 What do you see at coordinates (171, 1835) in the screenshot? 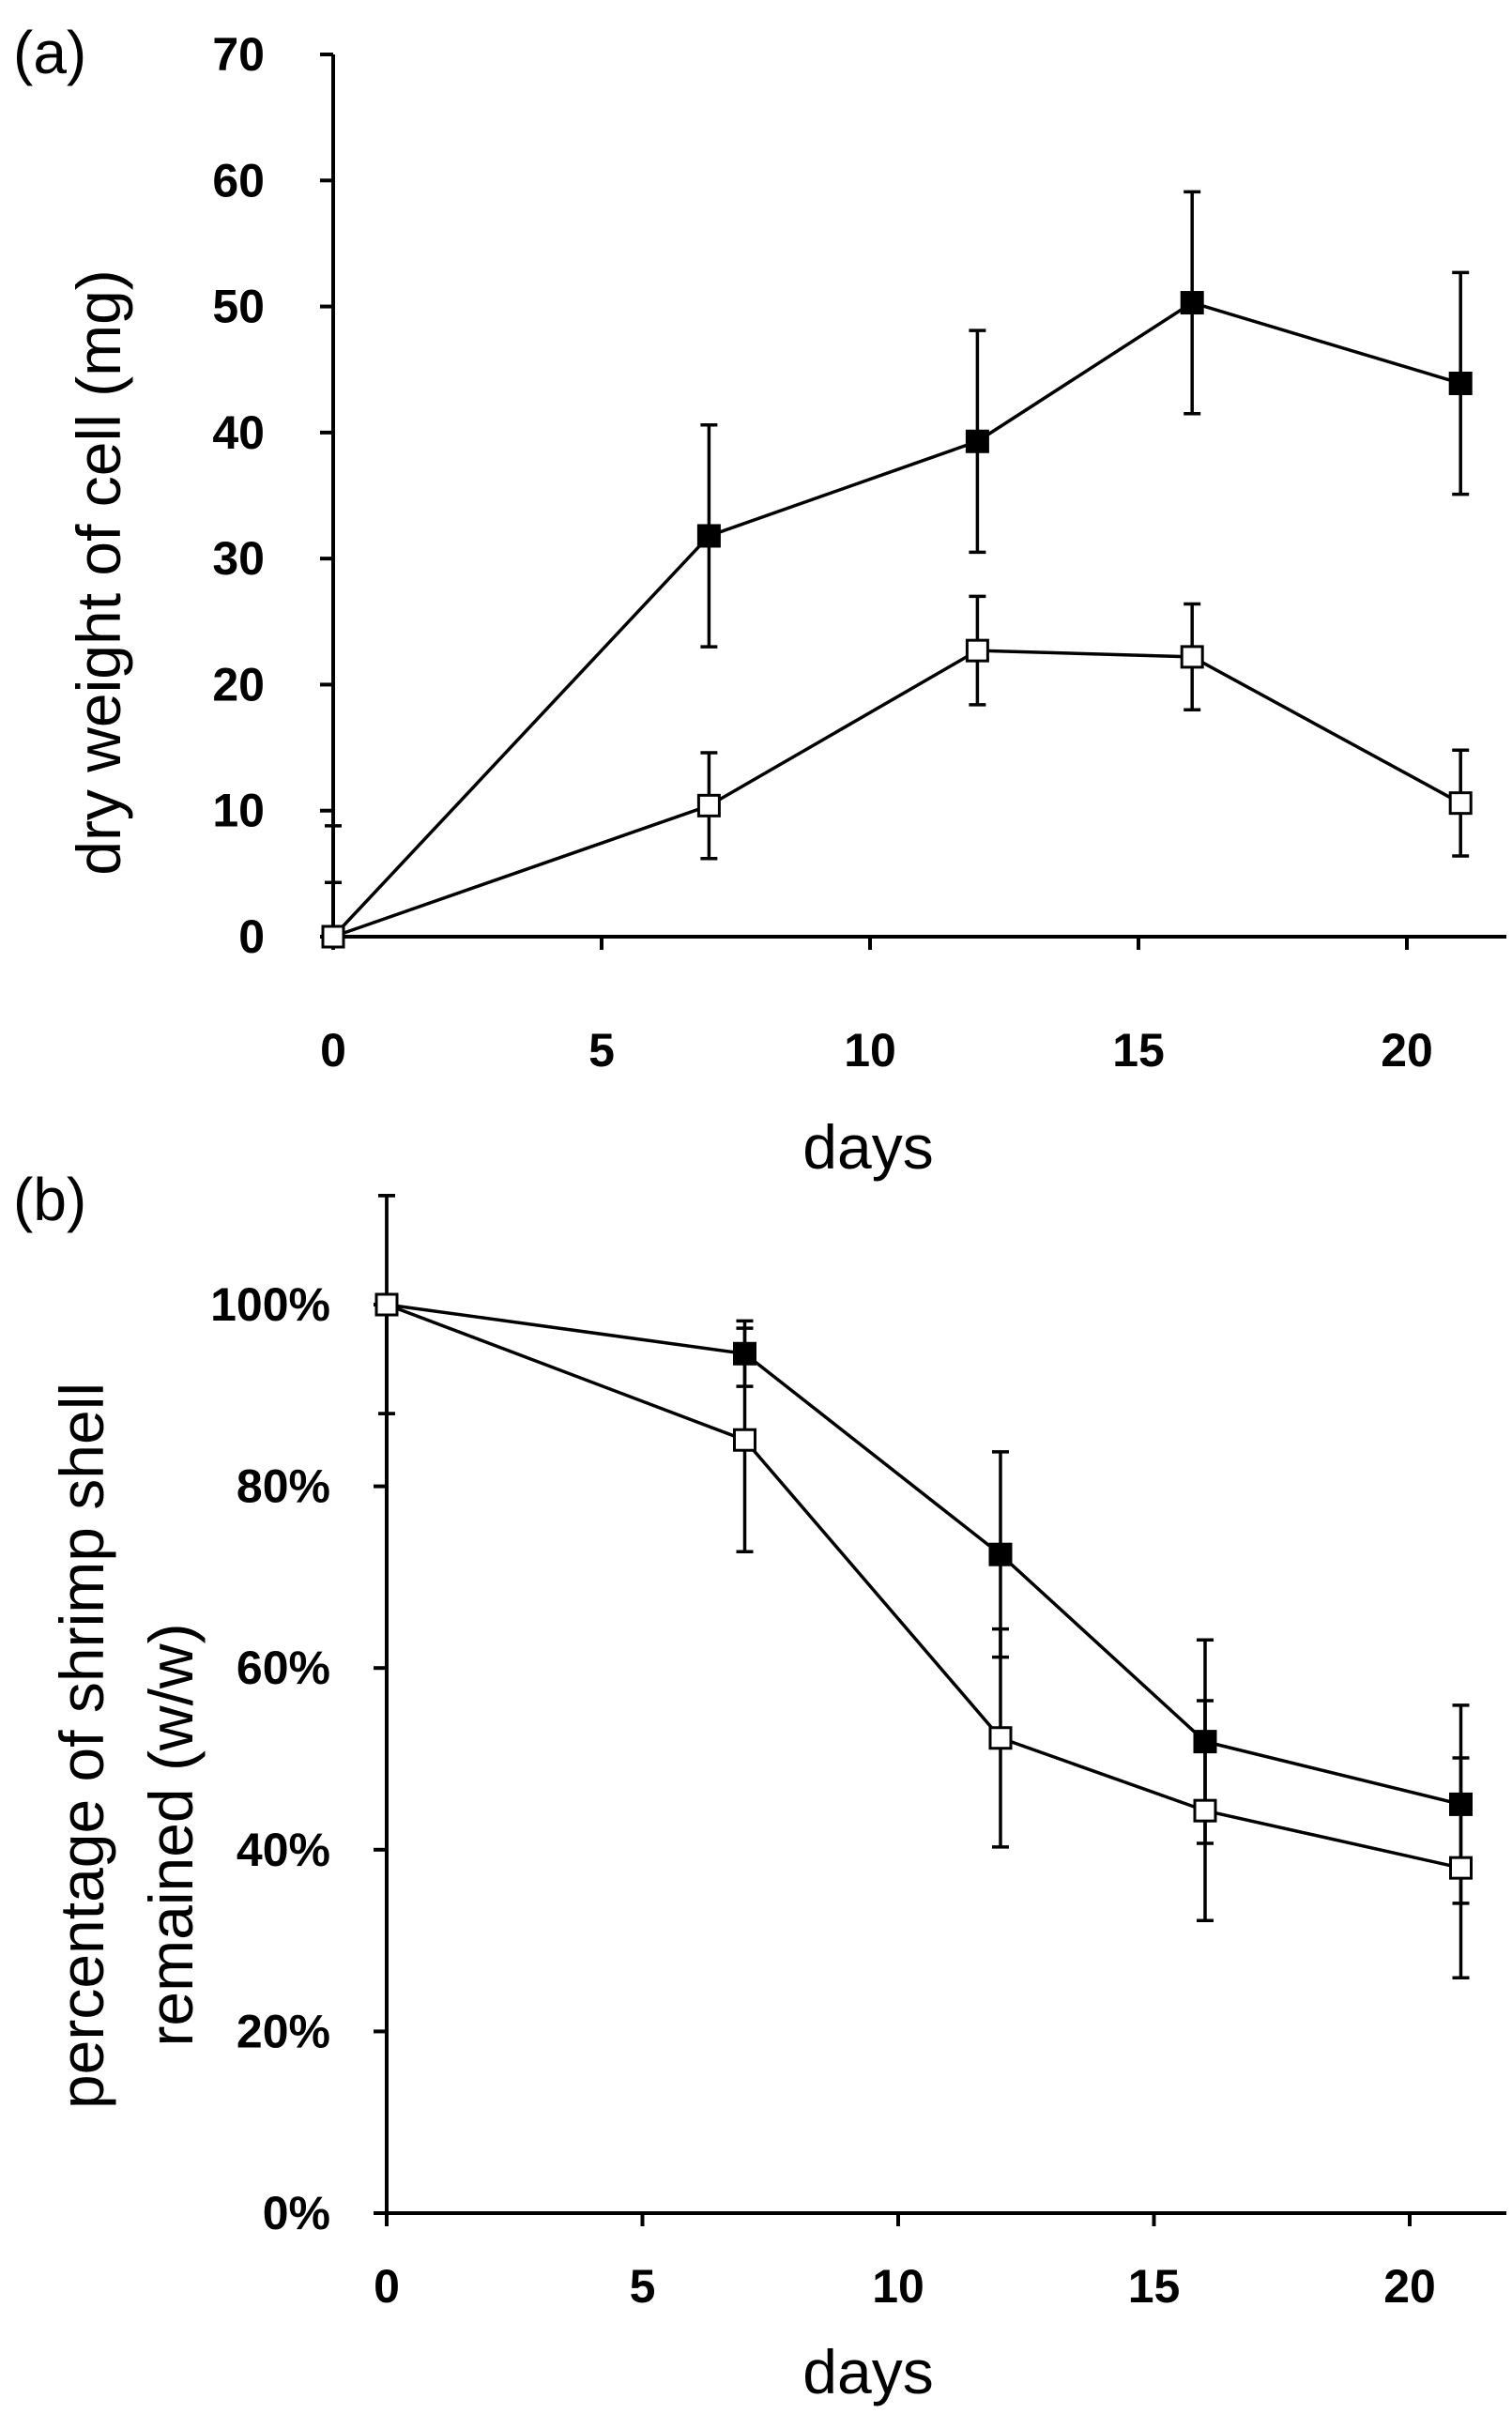
I see `panel-b-y-axis-title-line-2: remained (w/w)` at bounding box center [171, 1835].